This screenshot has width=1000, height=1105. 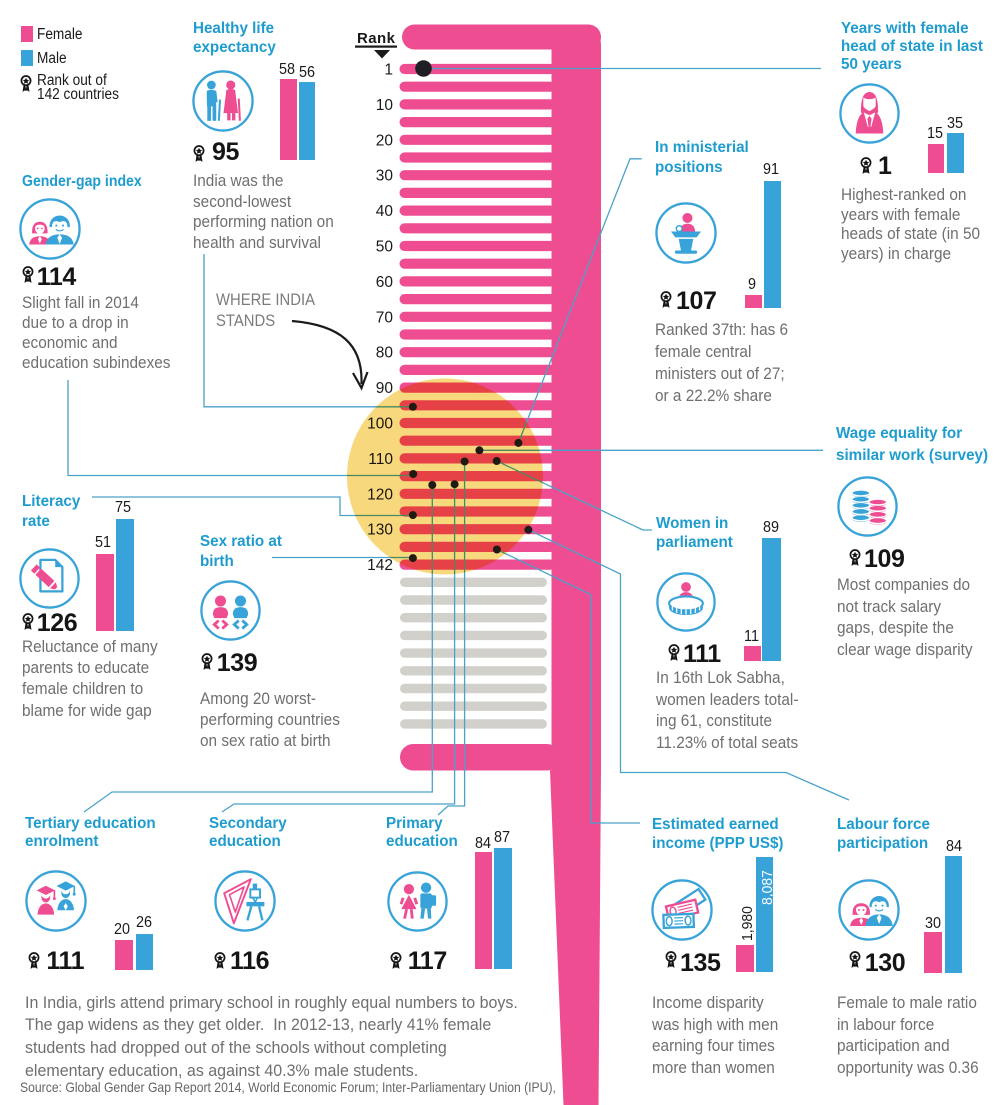 I want to click on svg-text: 30, so click(x=385, y=176).